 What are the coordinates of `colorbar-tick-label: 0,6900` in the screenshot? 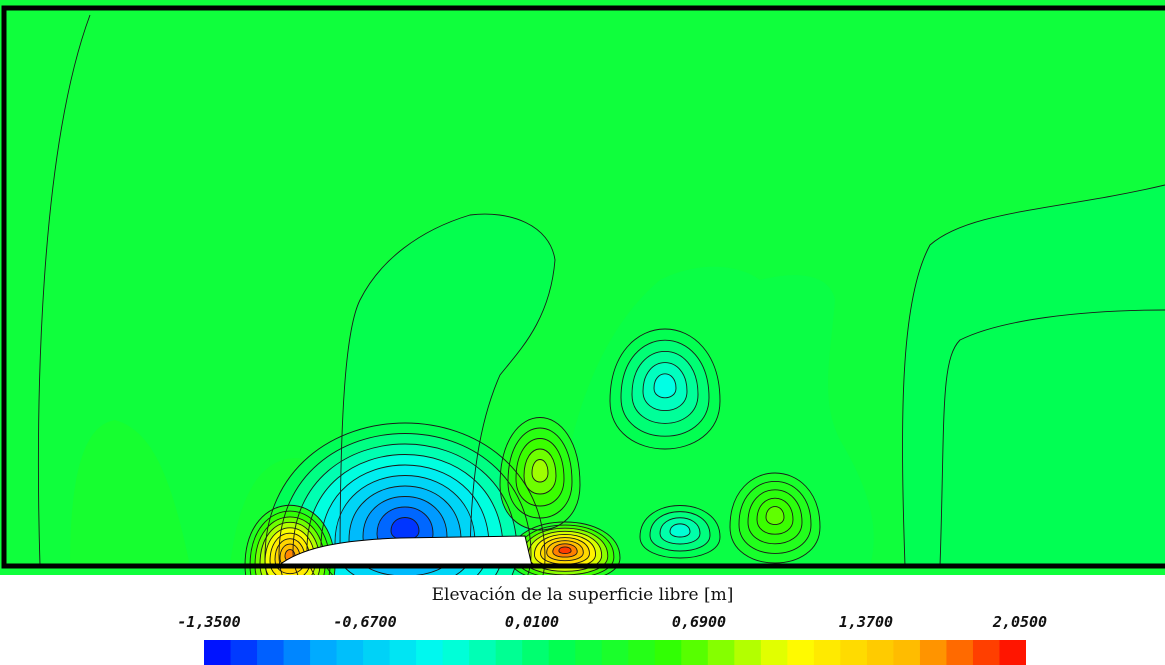 It's located at (699, 622).